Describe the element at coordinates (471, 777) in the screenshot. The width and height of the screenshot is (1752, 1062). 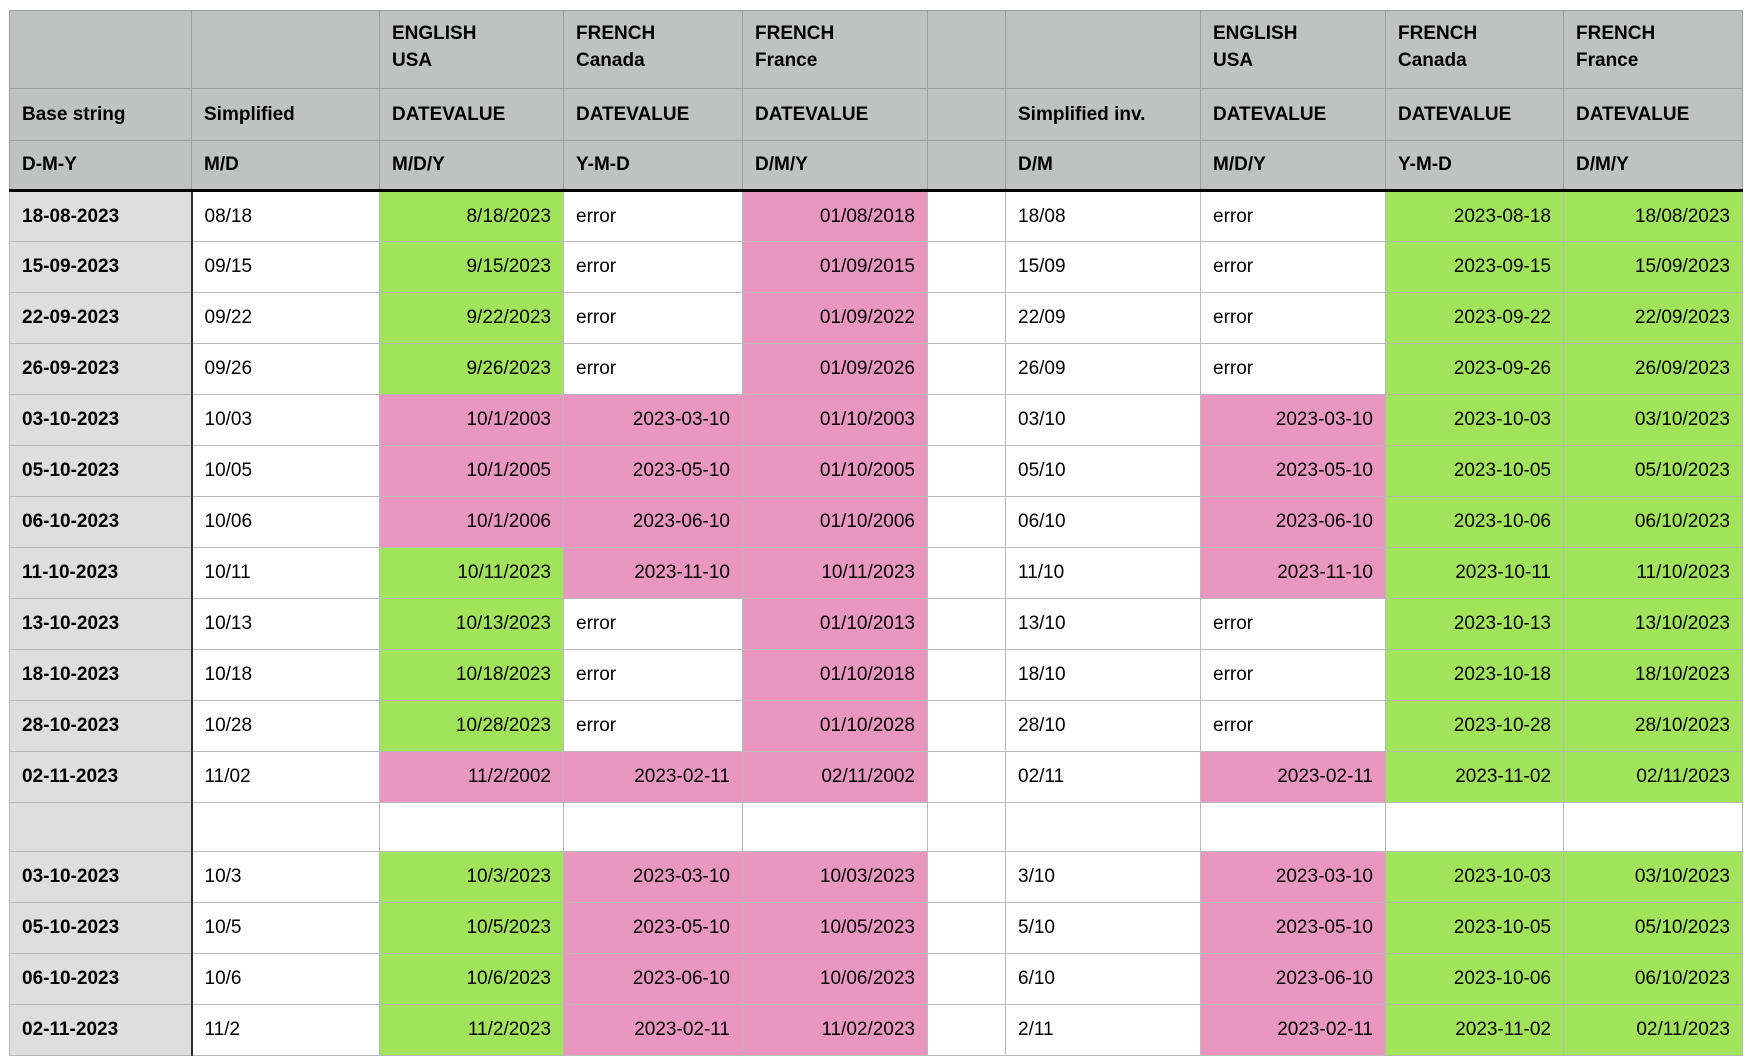
I see `cell-datevalue-english-usa: 11/2/2002` at that location.